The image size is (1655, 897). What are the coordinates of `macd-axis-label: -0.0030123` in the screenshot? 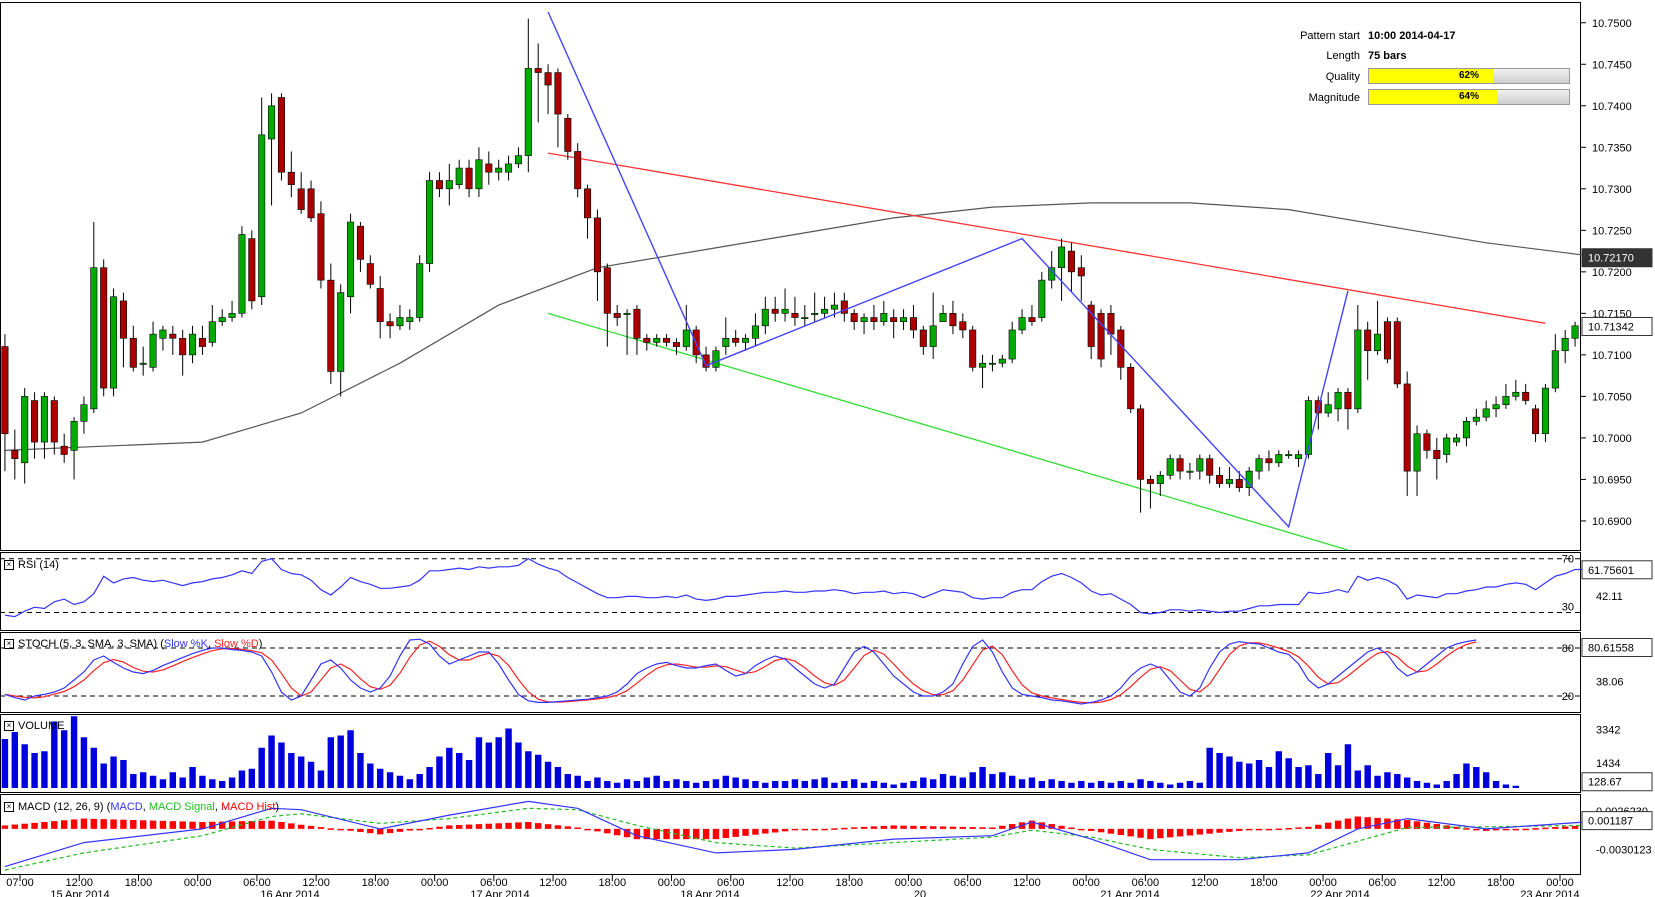 It's located at (1624, 851).